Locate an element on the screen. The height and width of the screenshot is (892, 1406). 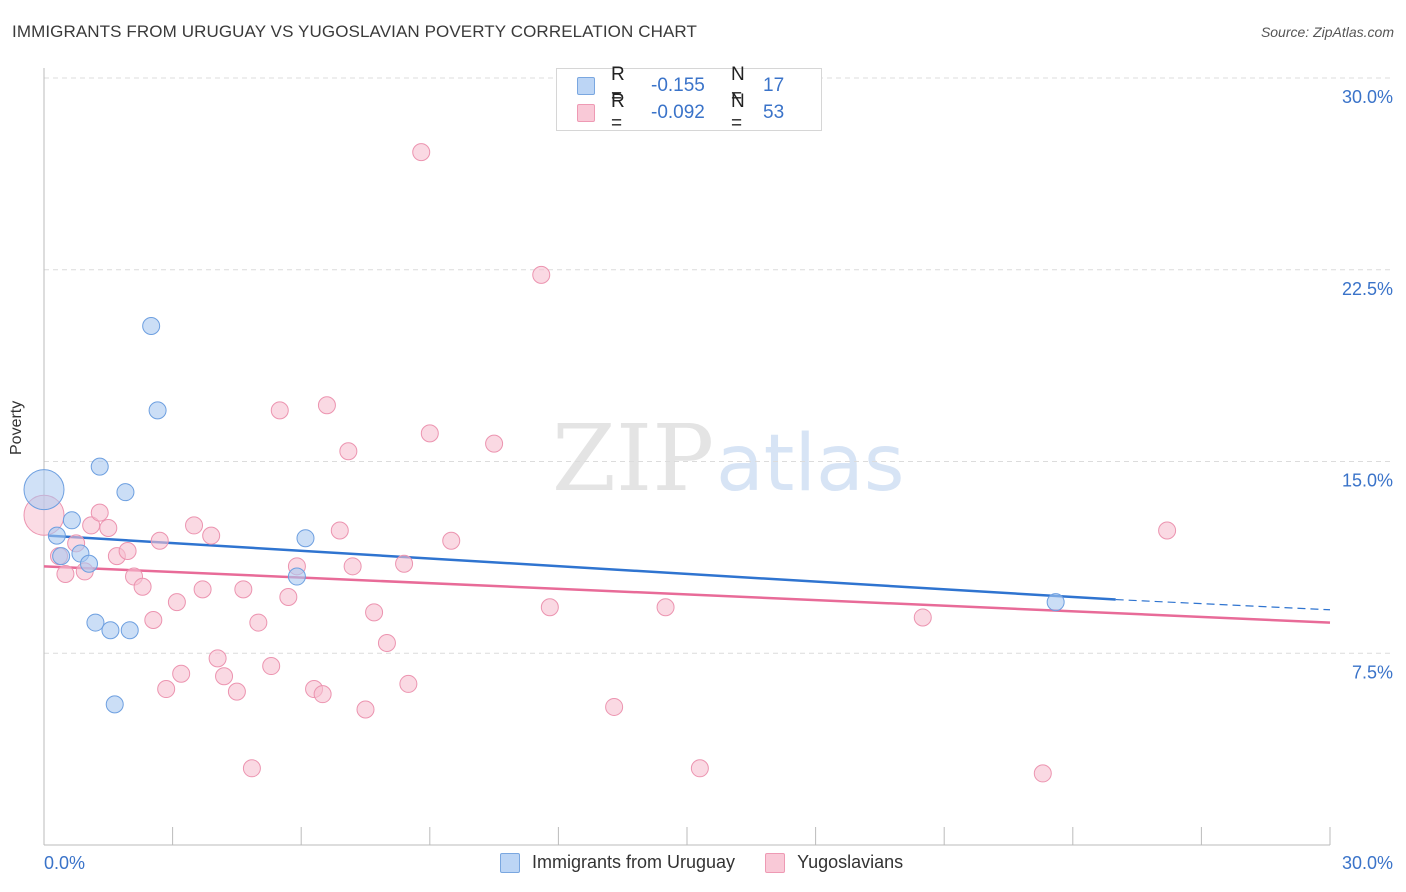
legend-row-uruguay: R = -0.155 N = 17 is located at coordinates (681, 85).